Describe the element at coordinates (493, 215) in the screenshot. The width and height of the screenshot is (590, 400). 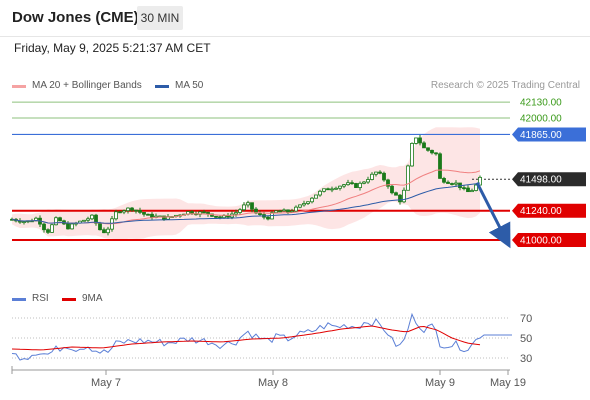
I see `forecast-arrow` at that location.